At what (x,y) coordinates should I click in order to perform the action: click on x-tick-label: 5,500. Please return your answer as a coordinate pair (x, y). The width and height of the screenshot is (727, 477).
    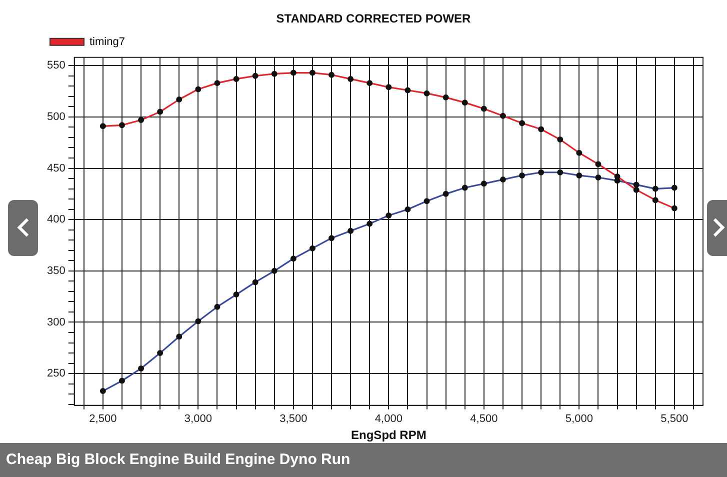
    Looking at the image, I should click on (674, 419).